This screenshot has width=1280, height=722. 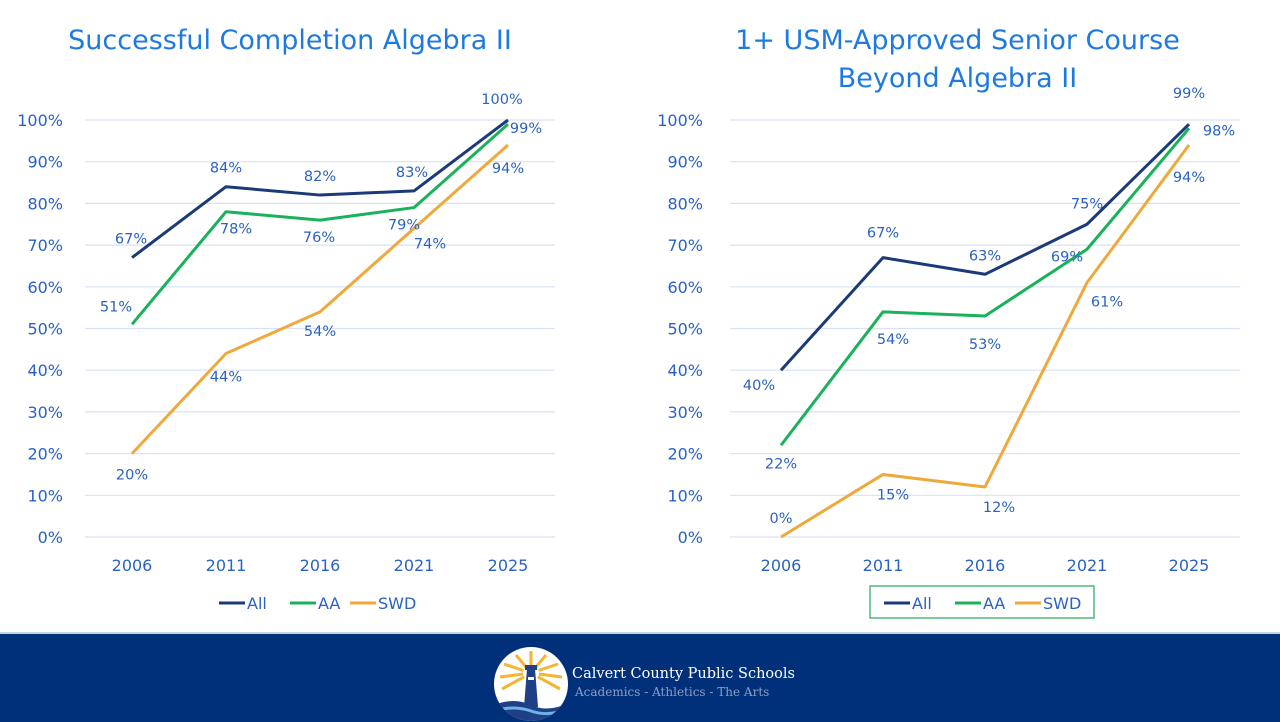 What do you see at coordinates (1219, 131) in the screenshot?
I see `data-label-aa: 98%` at bounding box center [1219, 131].